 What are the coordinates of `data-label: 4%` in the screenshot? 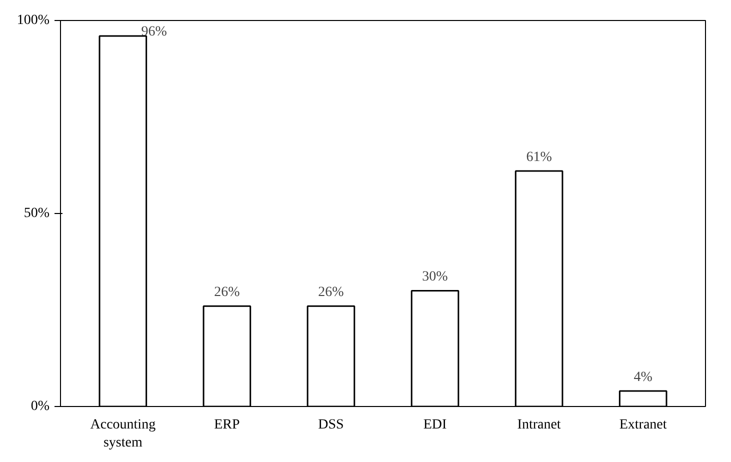 It's located at (643, 378).